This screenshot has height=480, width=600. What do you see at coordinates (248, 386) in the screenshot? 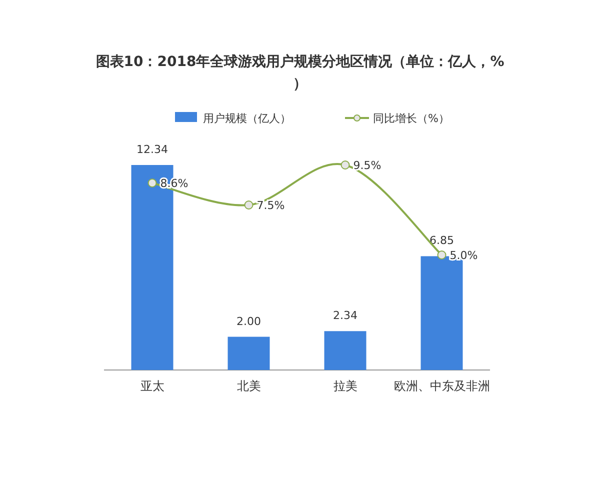
I see `x-tick-label: 北美` at bounding box center [248, 386].